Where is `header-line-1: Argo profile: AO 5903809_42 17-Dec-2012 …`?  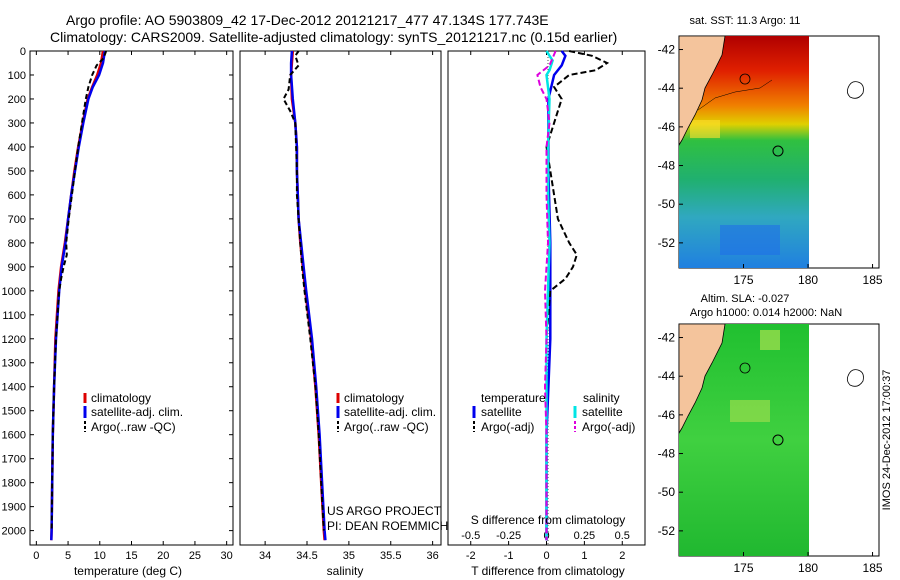
header-line-1: Argo profile: AO 5903809_42 17-Dec-2012 … is located at coordinates (307, 20).